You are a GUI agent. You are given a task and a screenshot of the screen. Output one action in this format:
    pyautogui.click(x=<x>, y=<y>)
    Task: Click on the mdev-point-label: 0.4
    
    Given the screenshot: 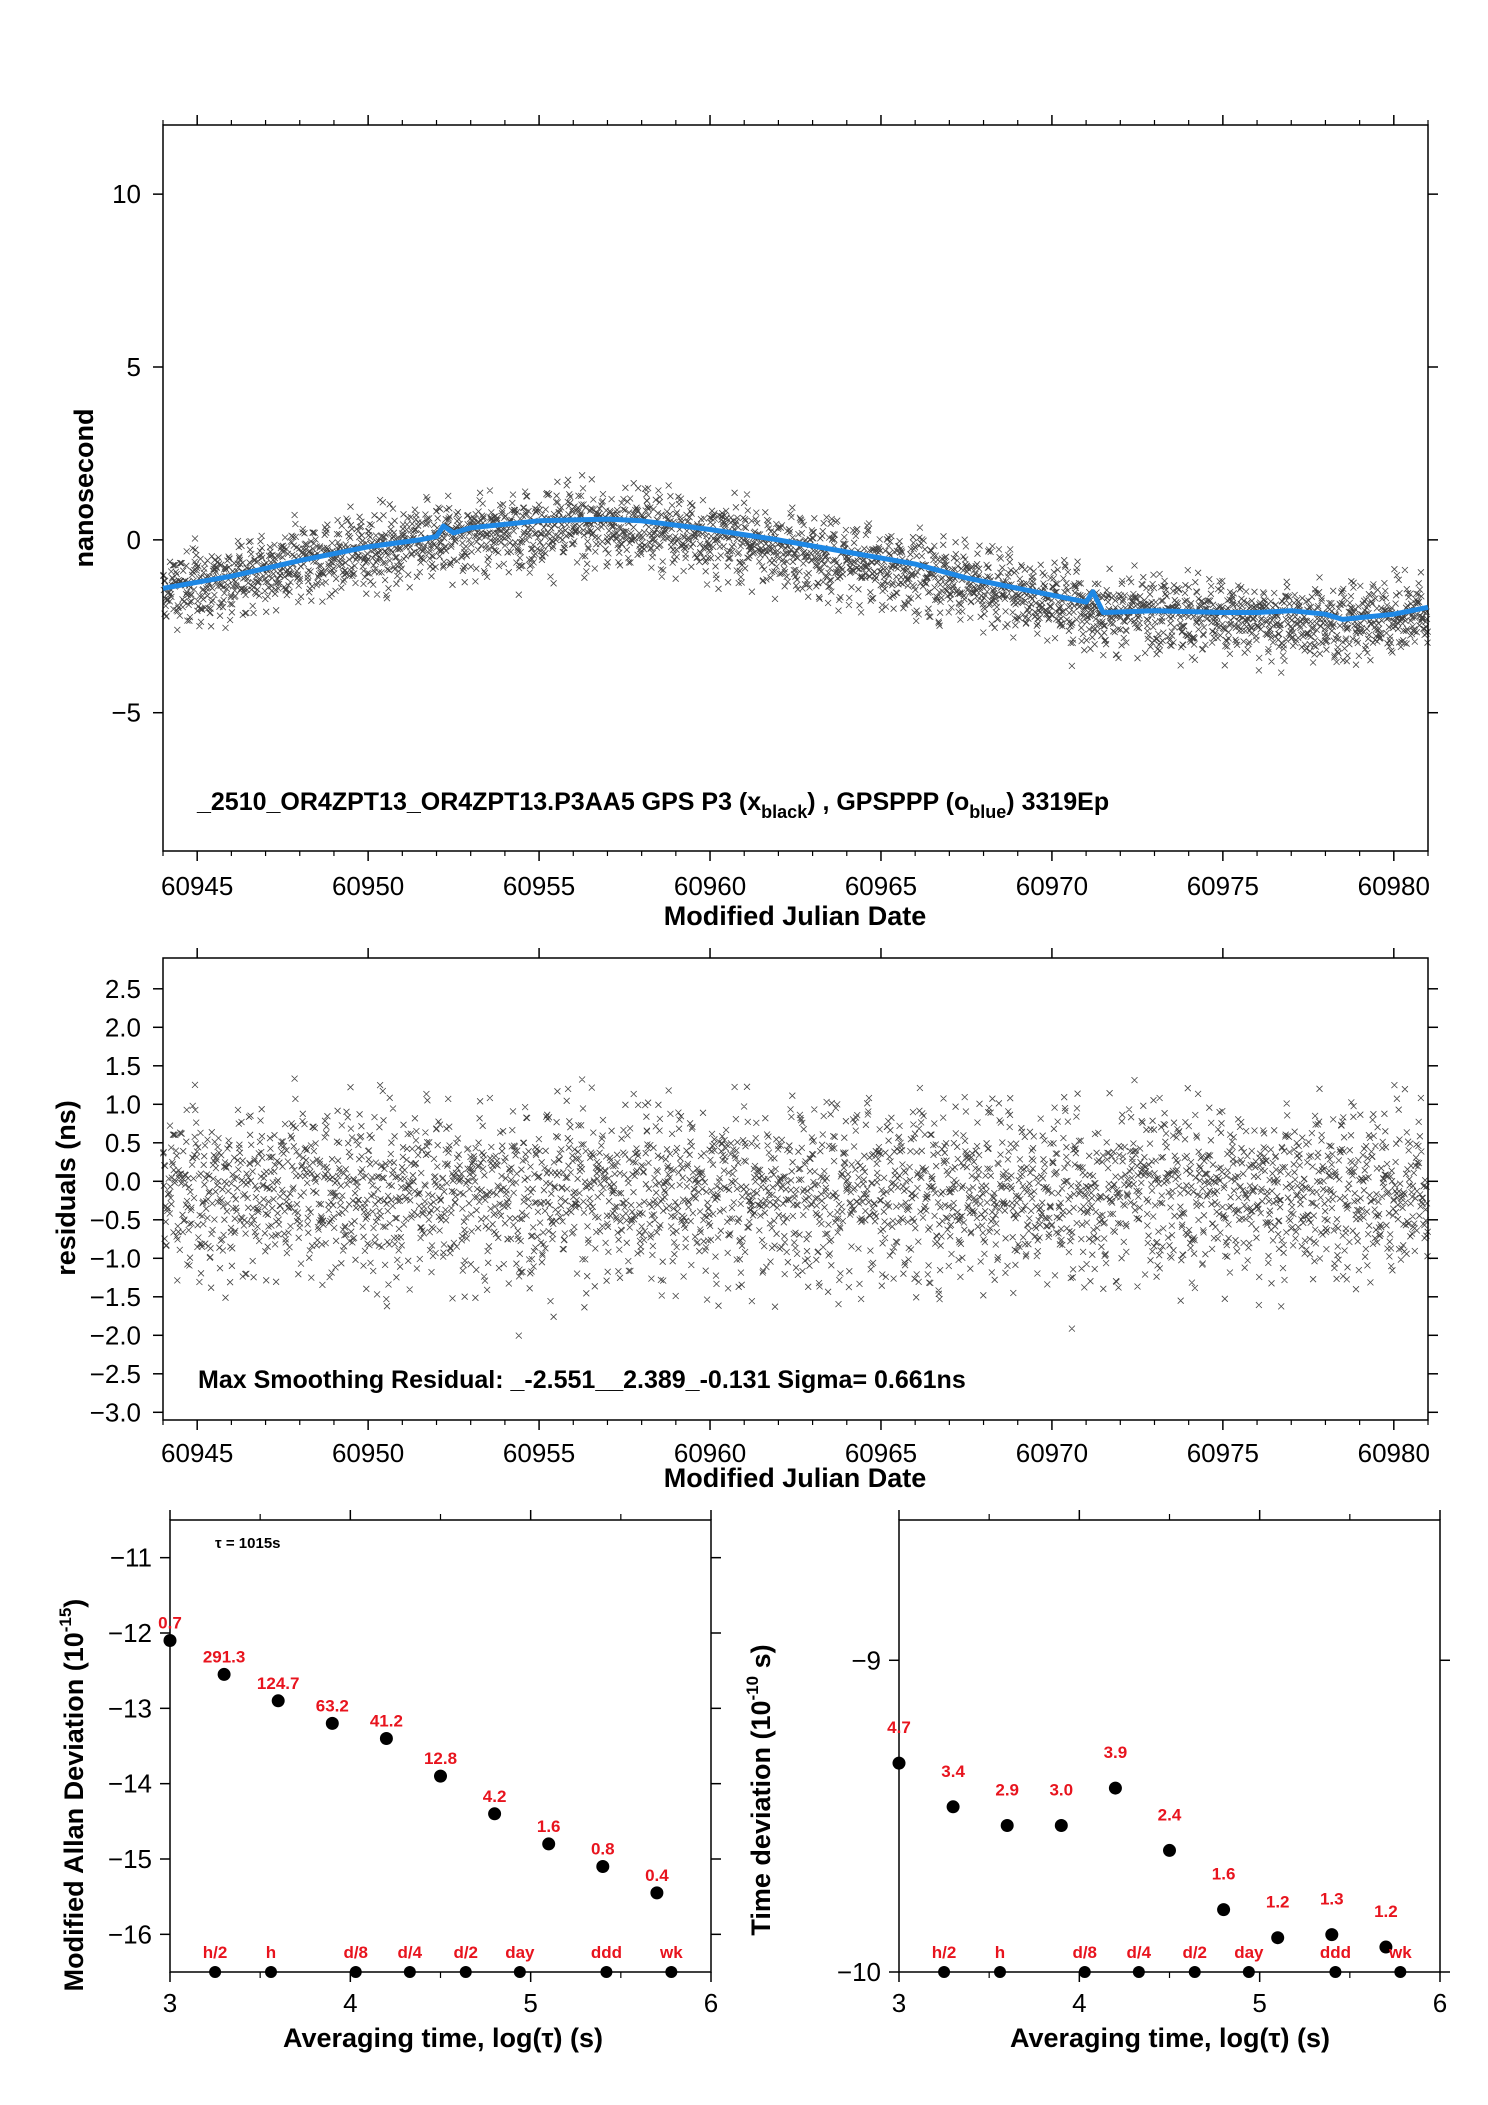 What is the action you would take?
    pyautogui.click(x=657, y=1875)
    